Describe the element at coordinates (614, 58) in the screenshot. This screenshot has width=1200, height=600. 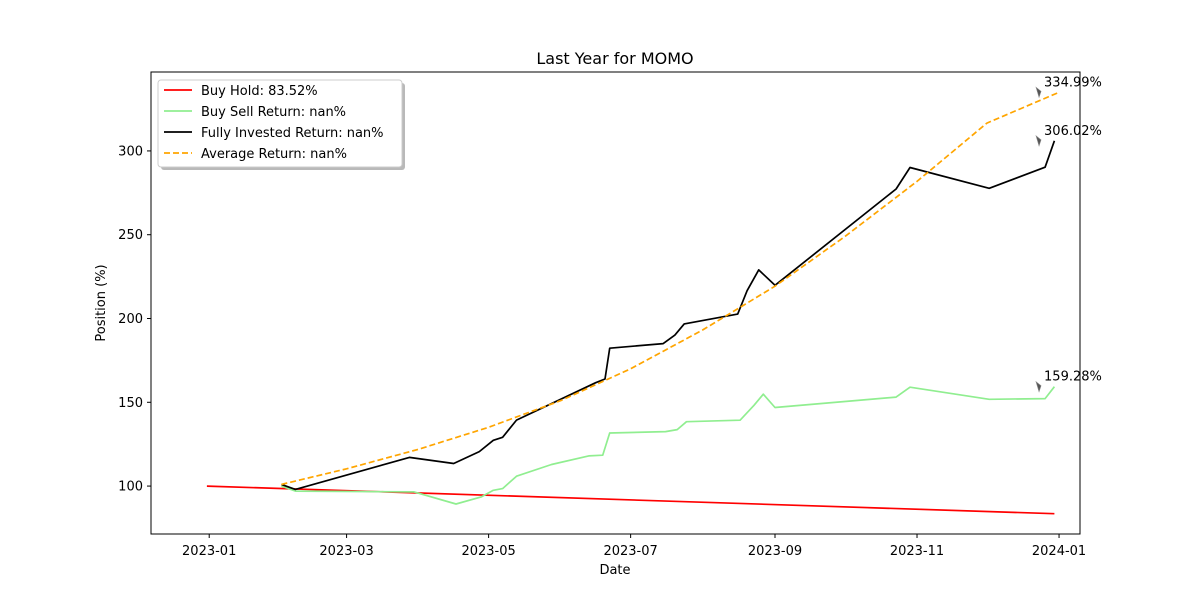
I see `chart-title: Last Year for MOMO` at that location.